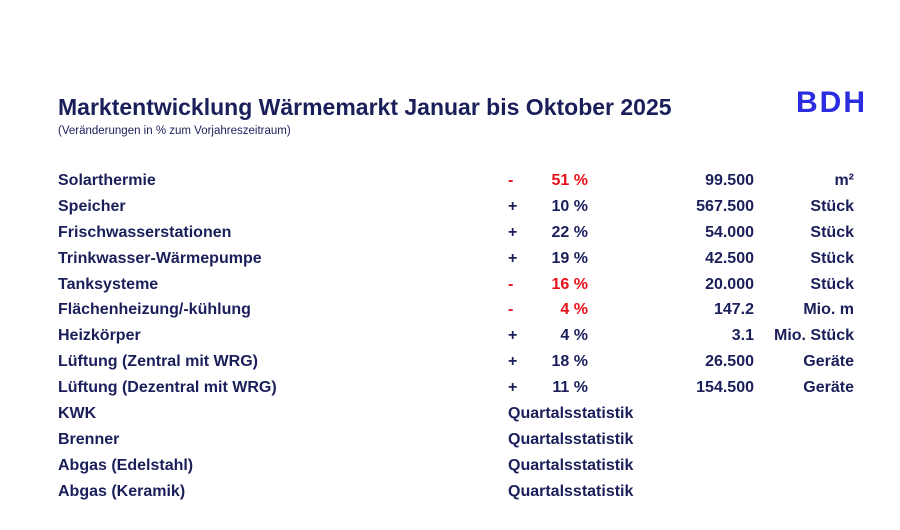 Image resolution: width=900 pixels, height=530 pixels. I want to click on row-label: Lüftung (Zentral mit WRG), so click(158, 362).